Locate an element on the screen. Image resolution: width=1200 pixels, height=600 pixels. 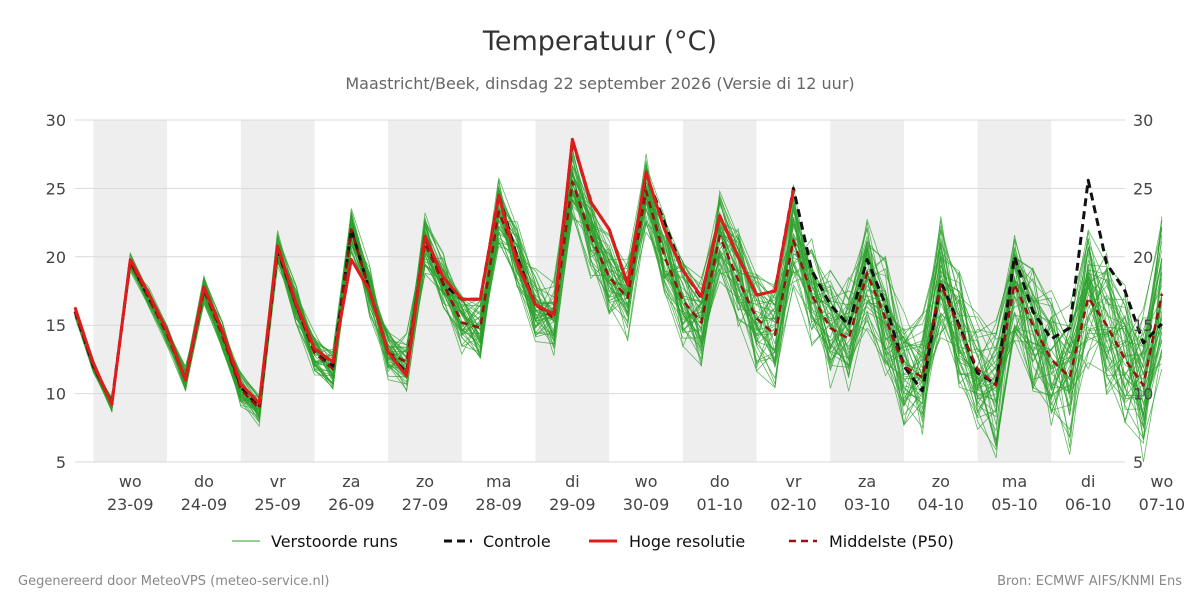
x-tick-date: 03-10 is located at coordinates (867, 504).